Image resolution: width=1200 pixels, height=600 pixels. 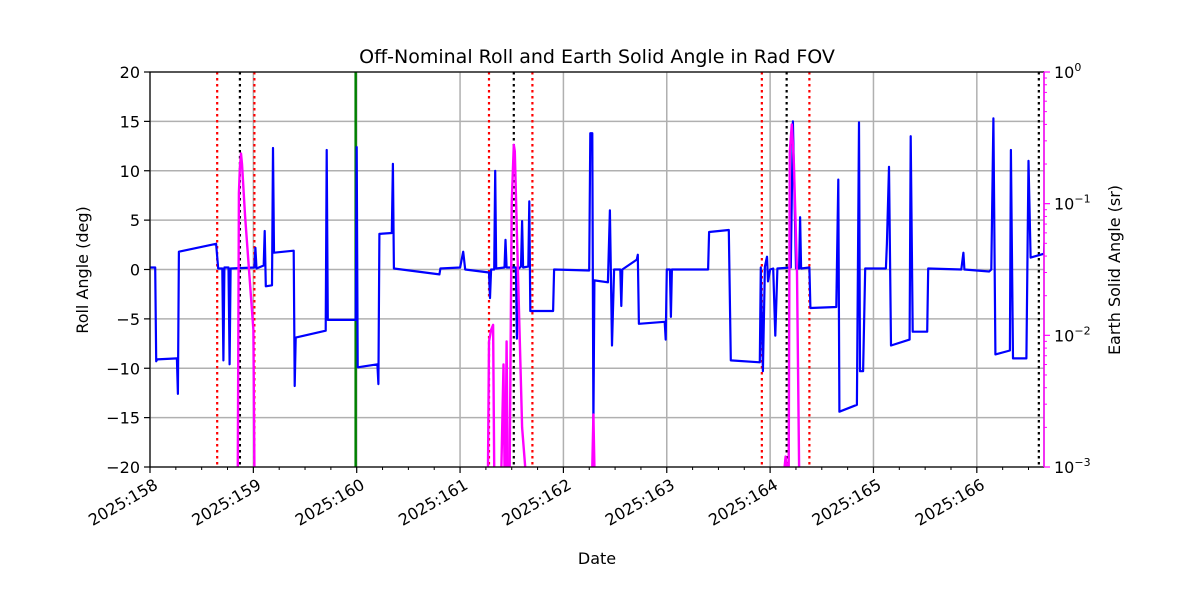 What do you see at coordinates (537, 502) in the screenshot?
I see `x-tick-label: 2025:162` at bounding box center [537, 502].